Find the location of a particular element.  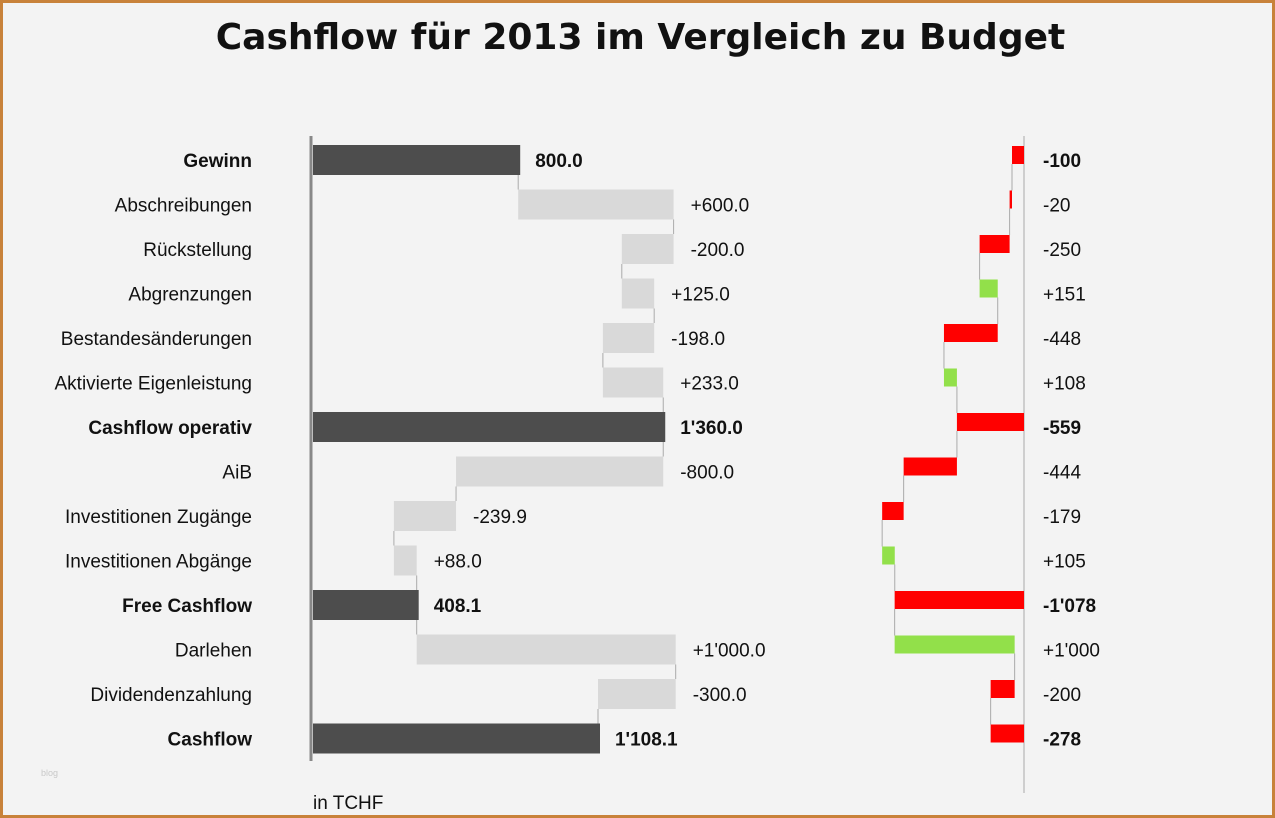

variance-label: +1'000 is located at coordinates (1071, 651).